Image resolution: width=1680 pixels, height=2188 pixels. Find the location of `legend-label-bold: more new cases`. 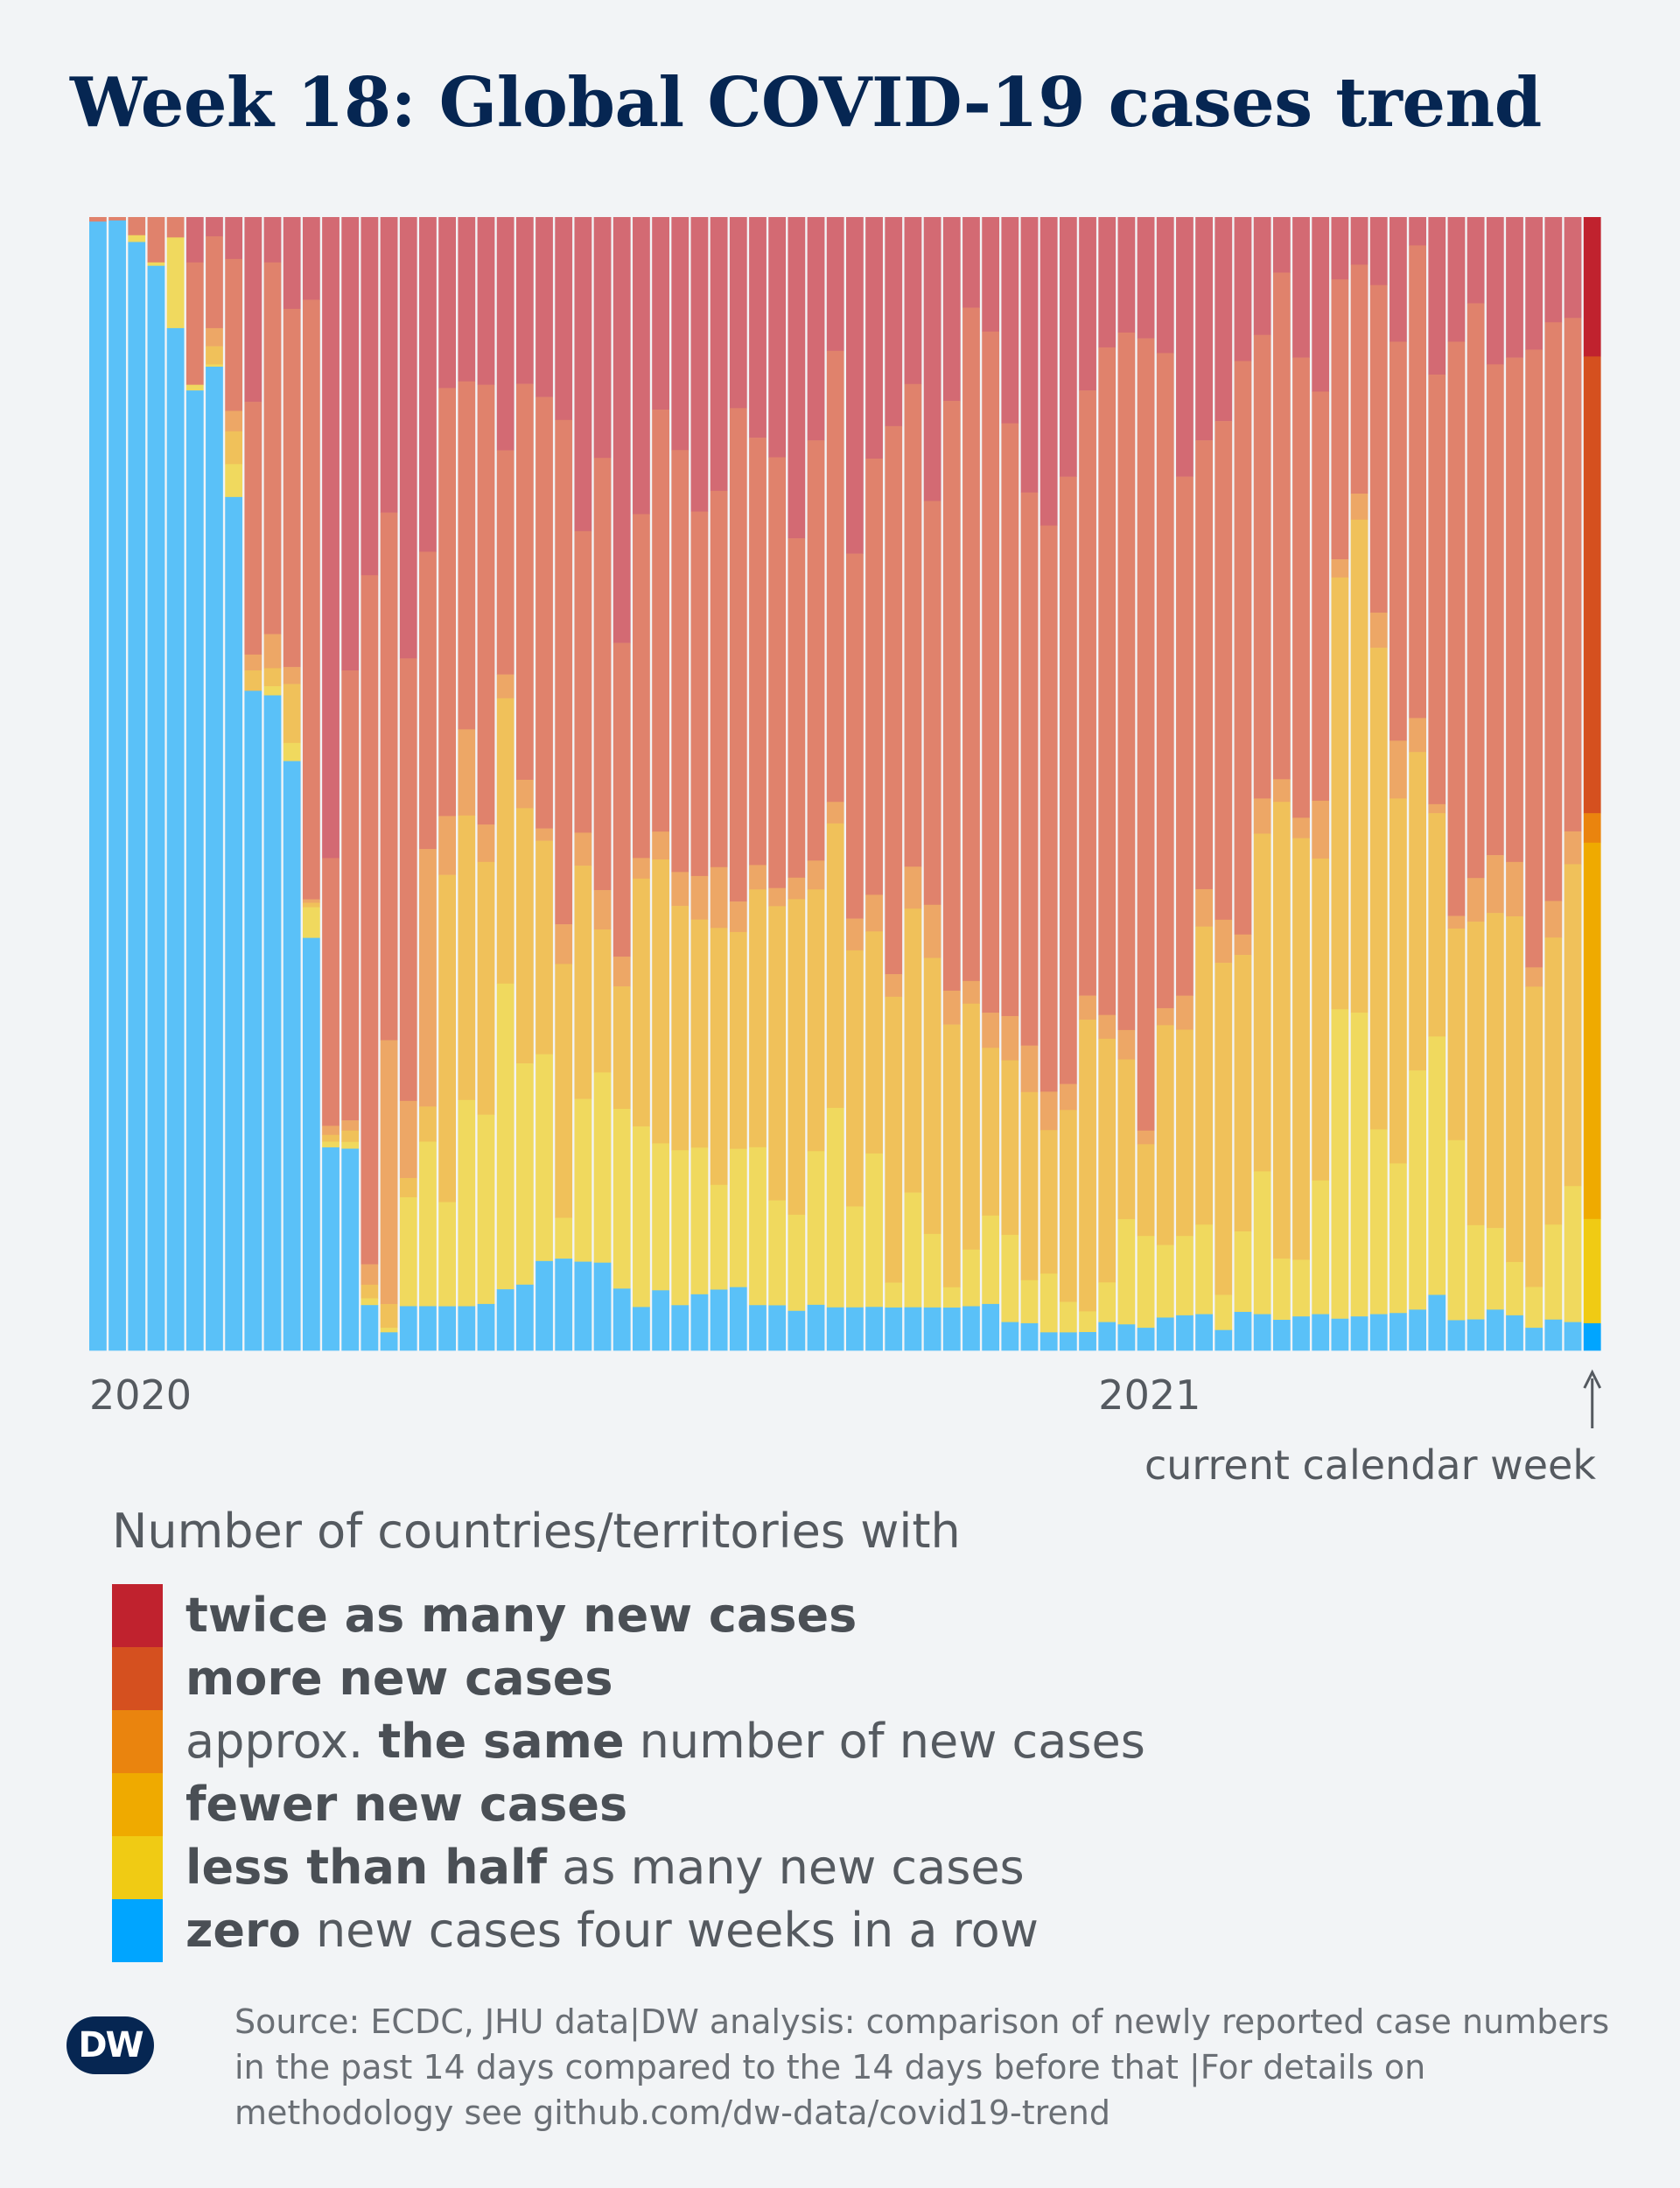

legend-label-bold: more new cases is located at coordinates (399, 1679).